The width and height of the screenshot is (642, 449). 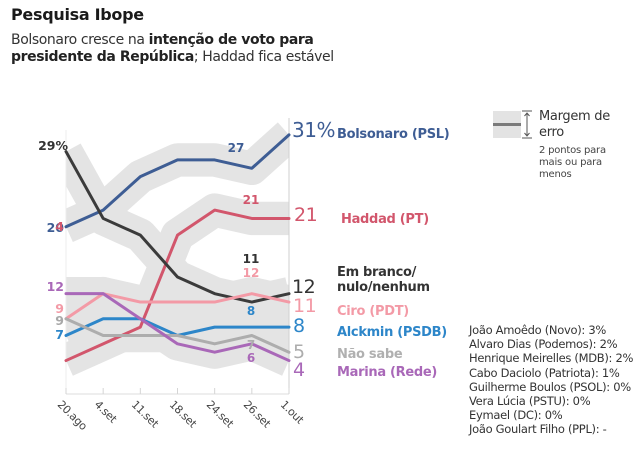 I want to click on end-label-ciro-pdt: 11, so click(x=305, y=306).